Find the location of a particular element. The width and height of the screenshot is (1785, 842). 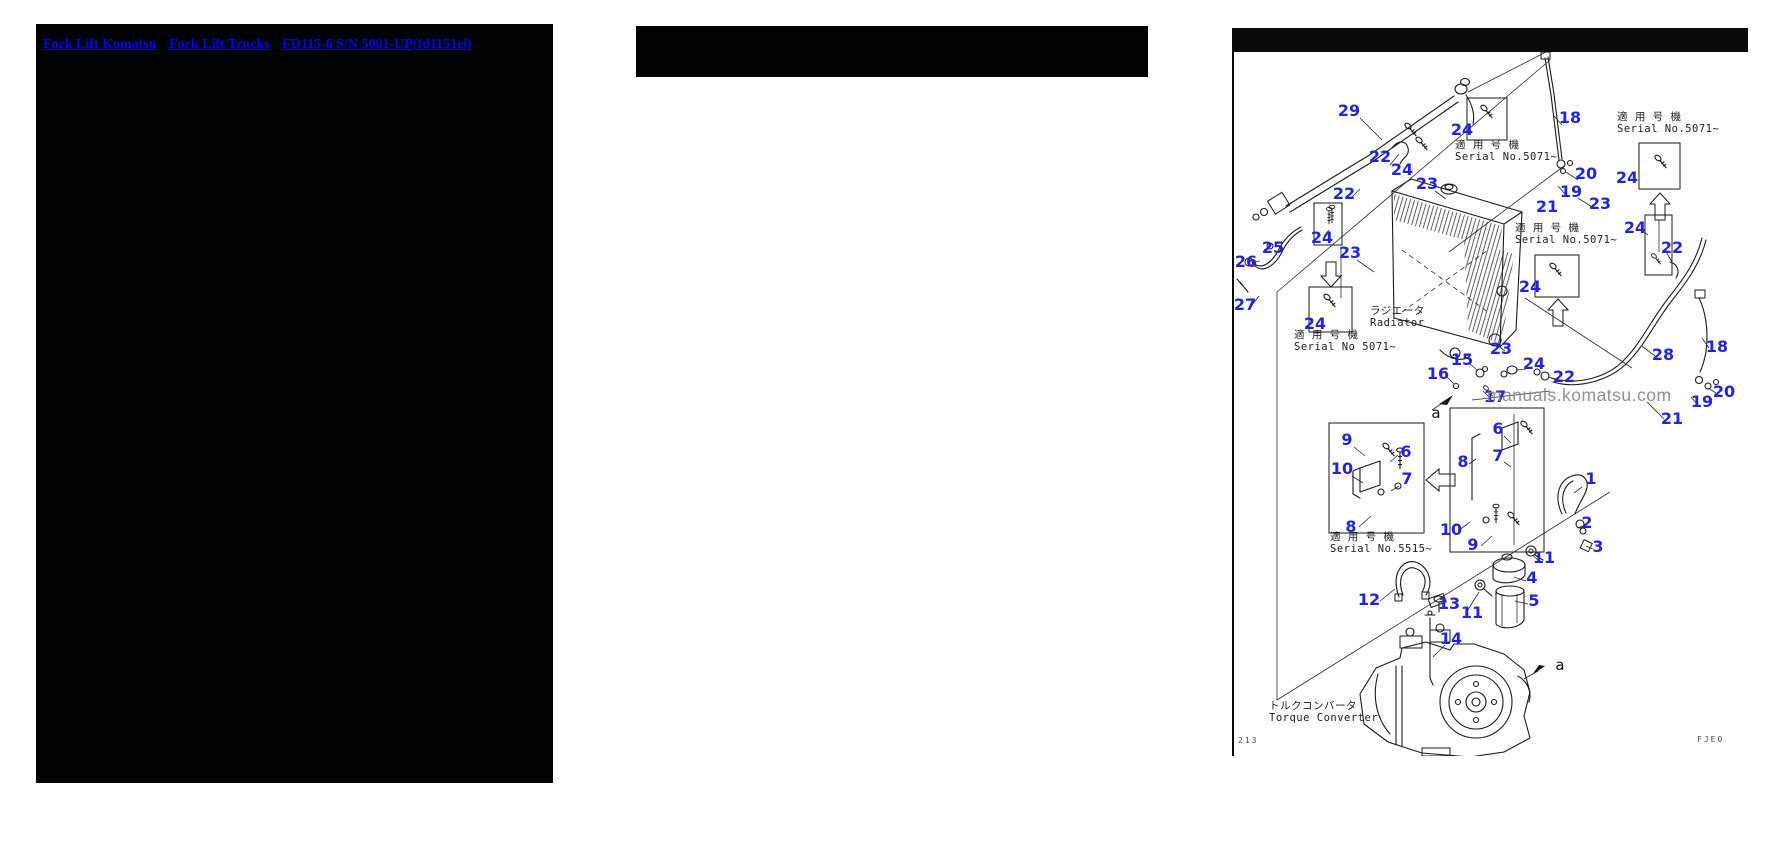

part-callout-12: 12 is located at coordinates (1369, 599).